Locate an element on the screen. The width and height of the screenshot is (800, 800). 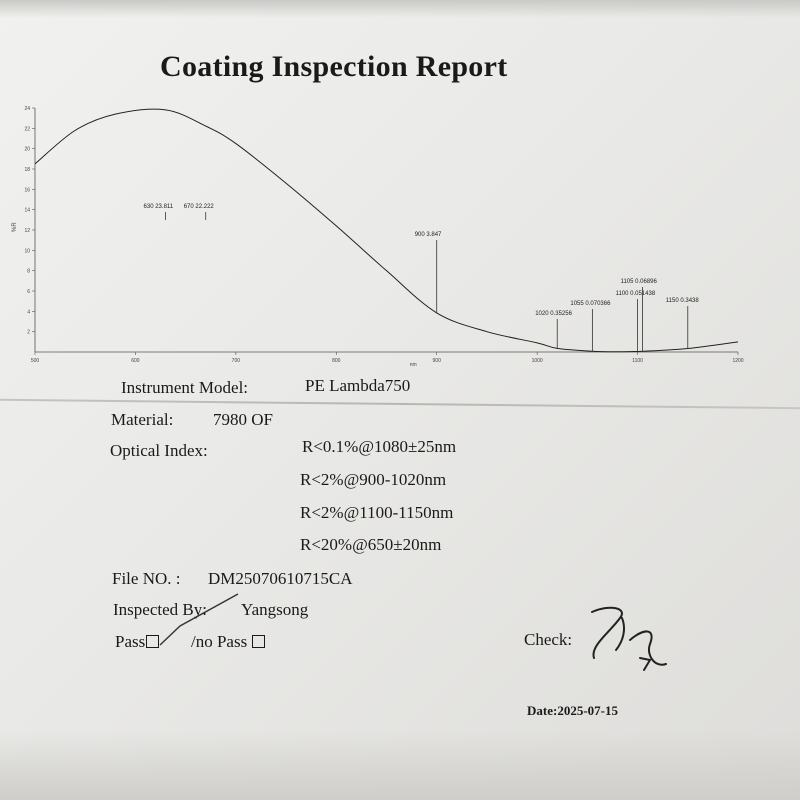
inspected-by-label: Inspected By: is located at coordinates (160, 609).